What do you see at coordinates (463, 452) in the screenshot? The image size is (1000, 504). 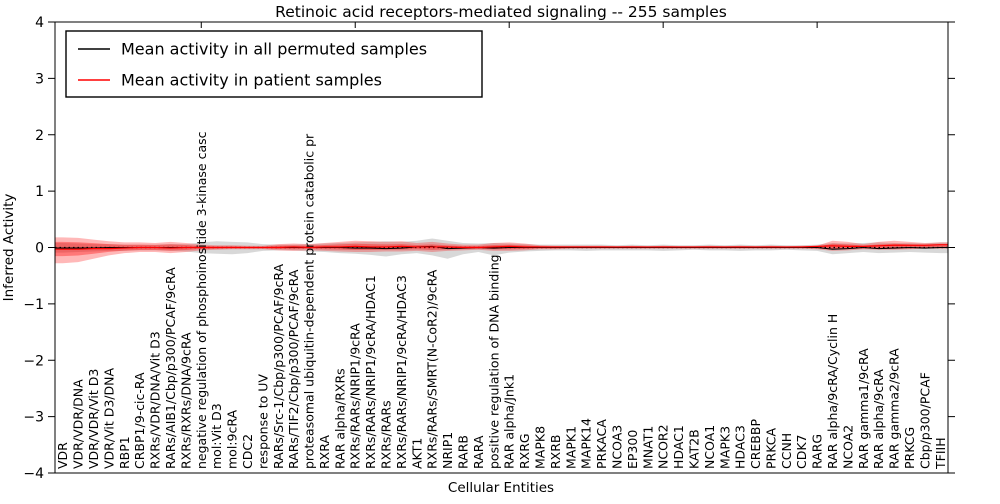 I see `x-tick-label: RARB` at bounding box center [463, 452].